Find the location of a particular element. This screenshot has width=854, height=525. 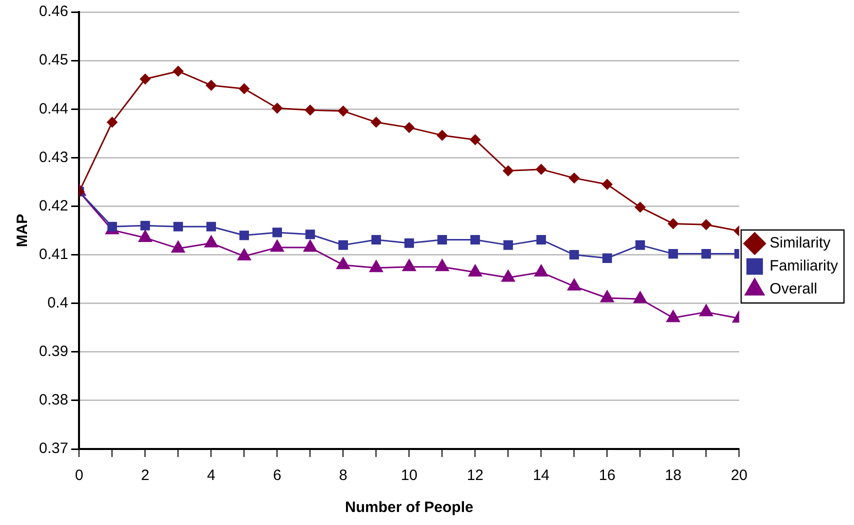

x-tick-label: 20 is located at coordinates (739, 475).